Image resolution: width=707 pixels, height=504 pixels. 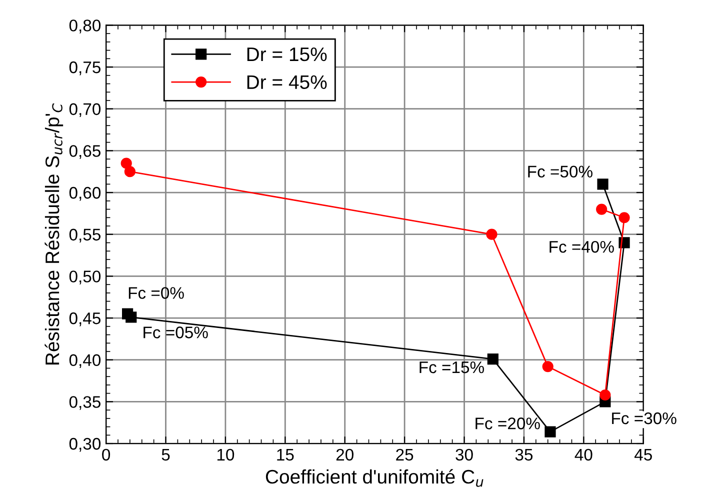 What do you see at coordinates (345, 454) in the screenshot?
I see `x-tick-label: 20` at bounding box center [345, 454].